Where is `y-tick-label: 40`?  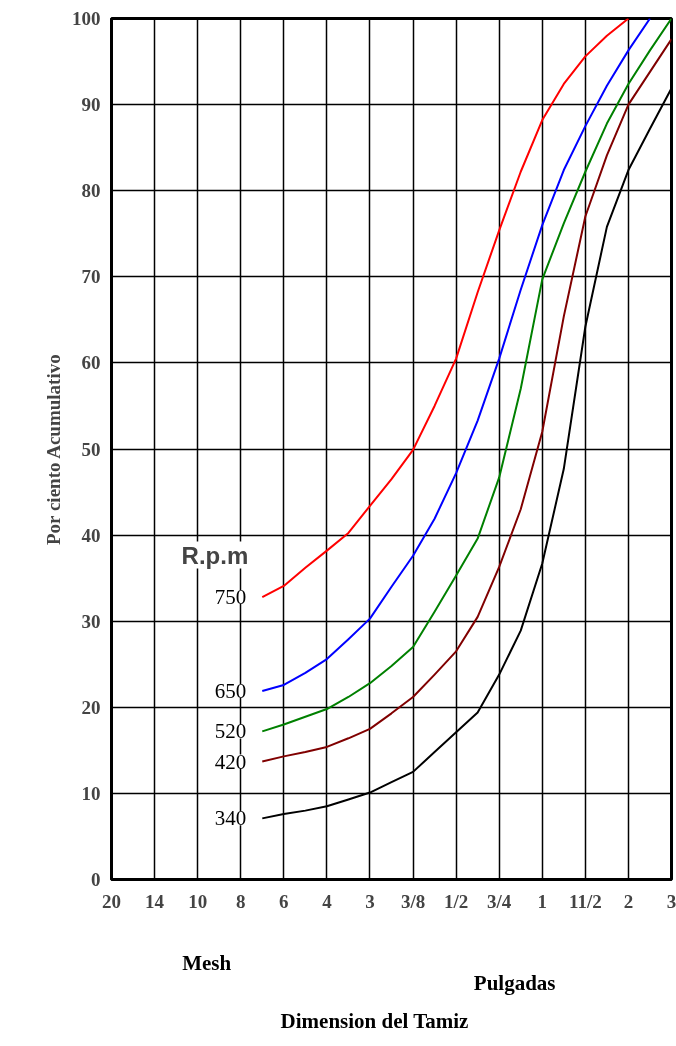
y-tick-label: 40 is located at coordinates (91, 535).